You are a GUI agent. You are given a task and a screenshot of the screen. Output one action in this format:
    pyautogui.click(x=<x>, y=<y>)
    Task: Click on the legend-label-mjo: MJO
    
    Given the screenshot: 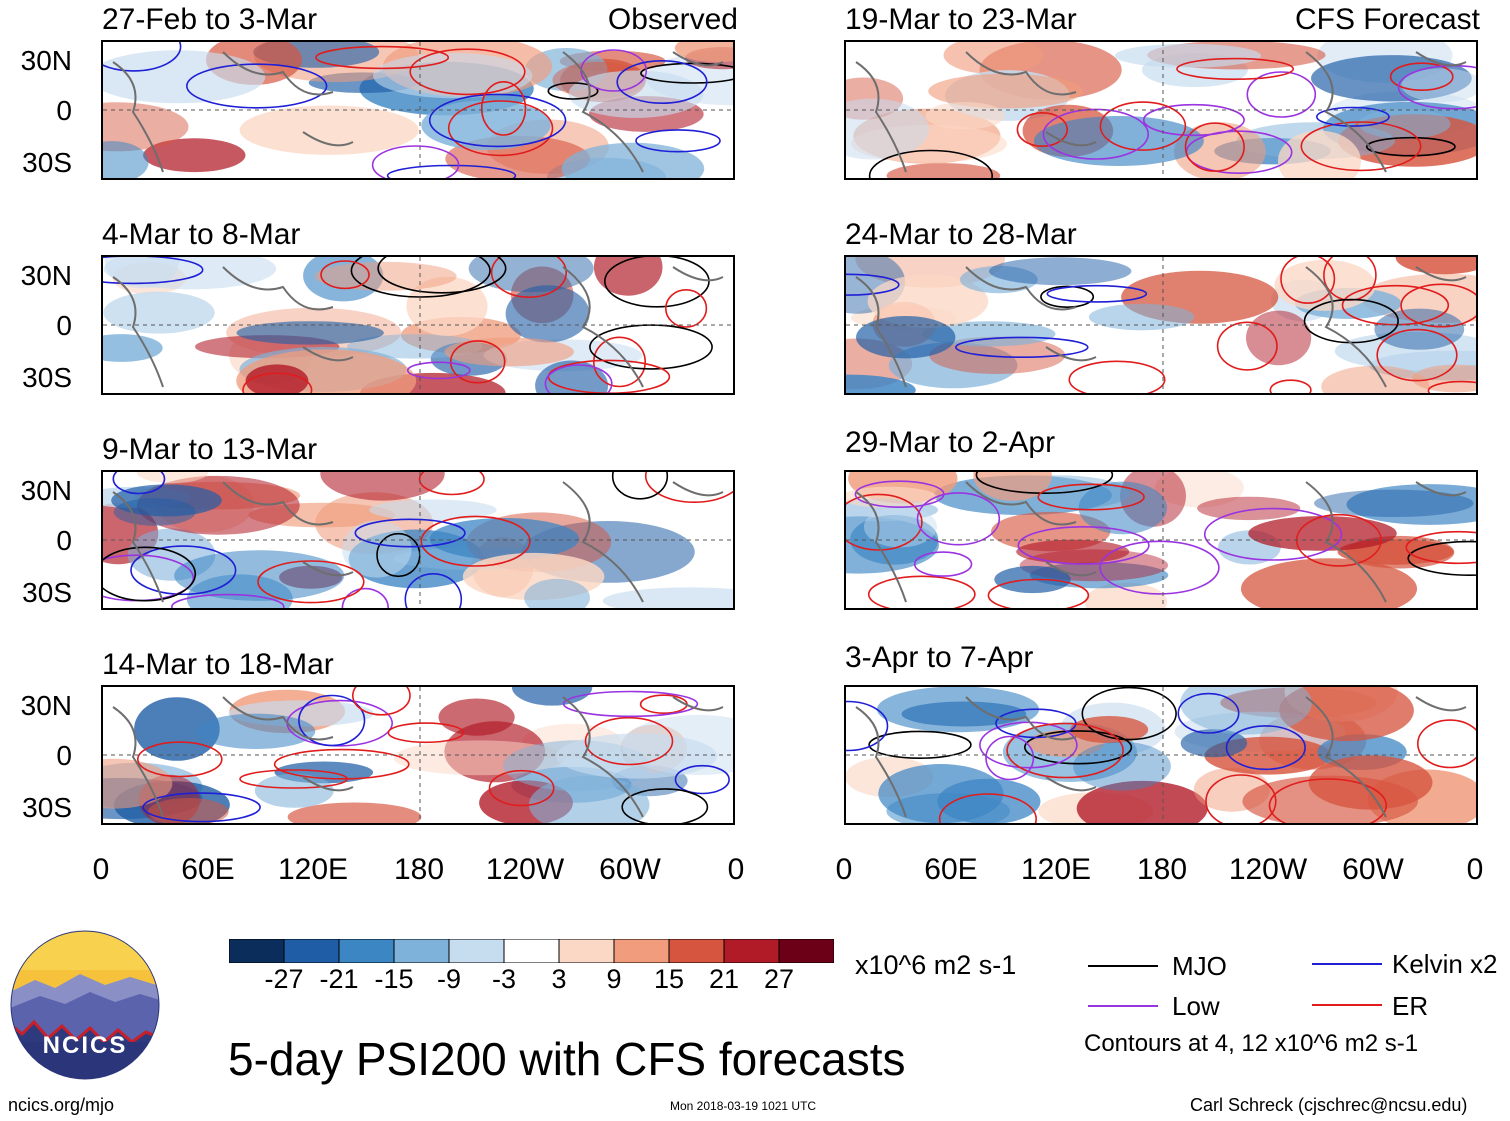 What is the action you would take?
    pyautogui.click(x=1199, y=966)
    